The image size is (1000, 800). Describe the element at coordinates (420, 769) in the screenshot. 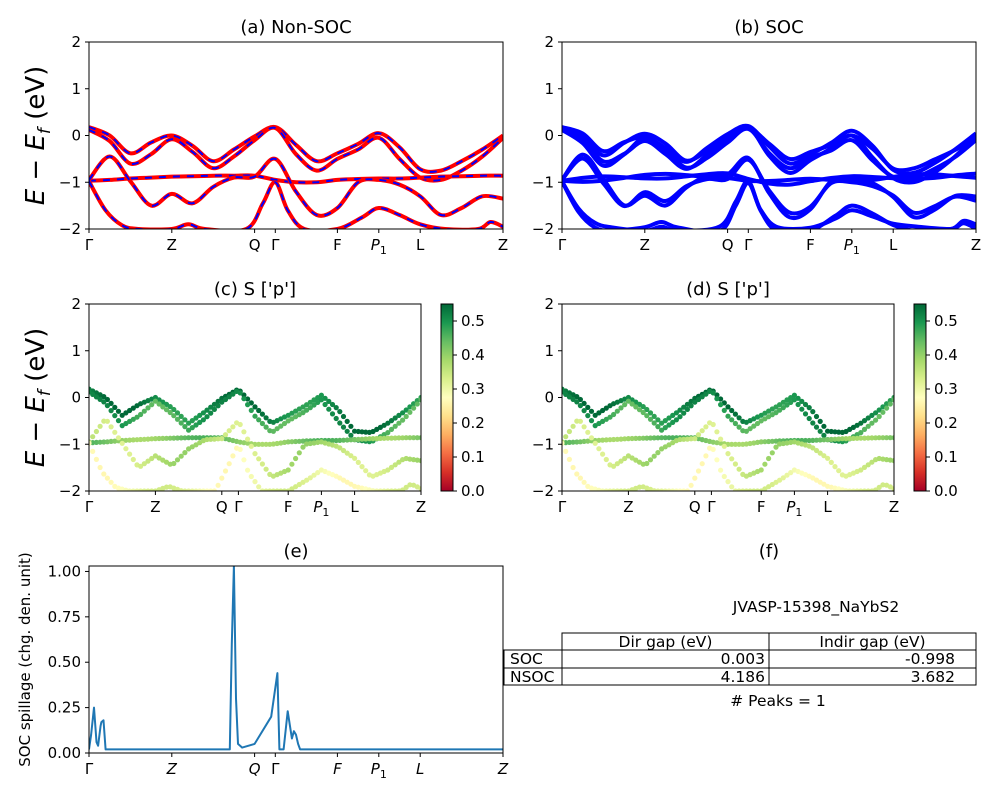

I see `x-tick-label: L` at that location.